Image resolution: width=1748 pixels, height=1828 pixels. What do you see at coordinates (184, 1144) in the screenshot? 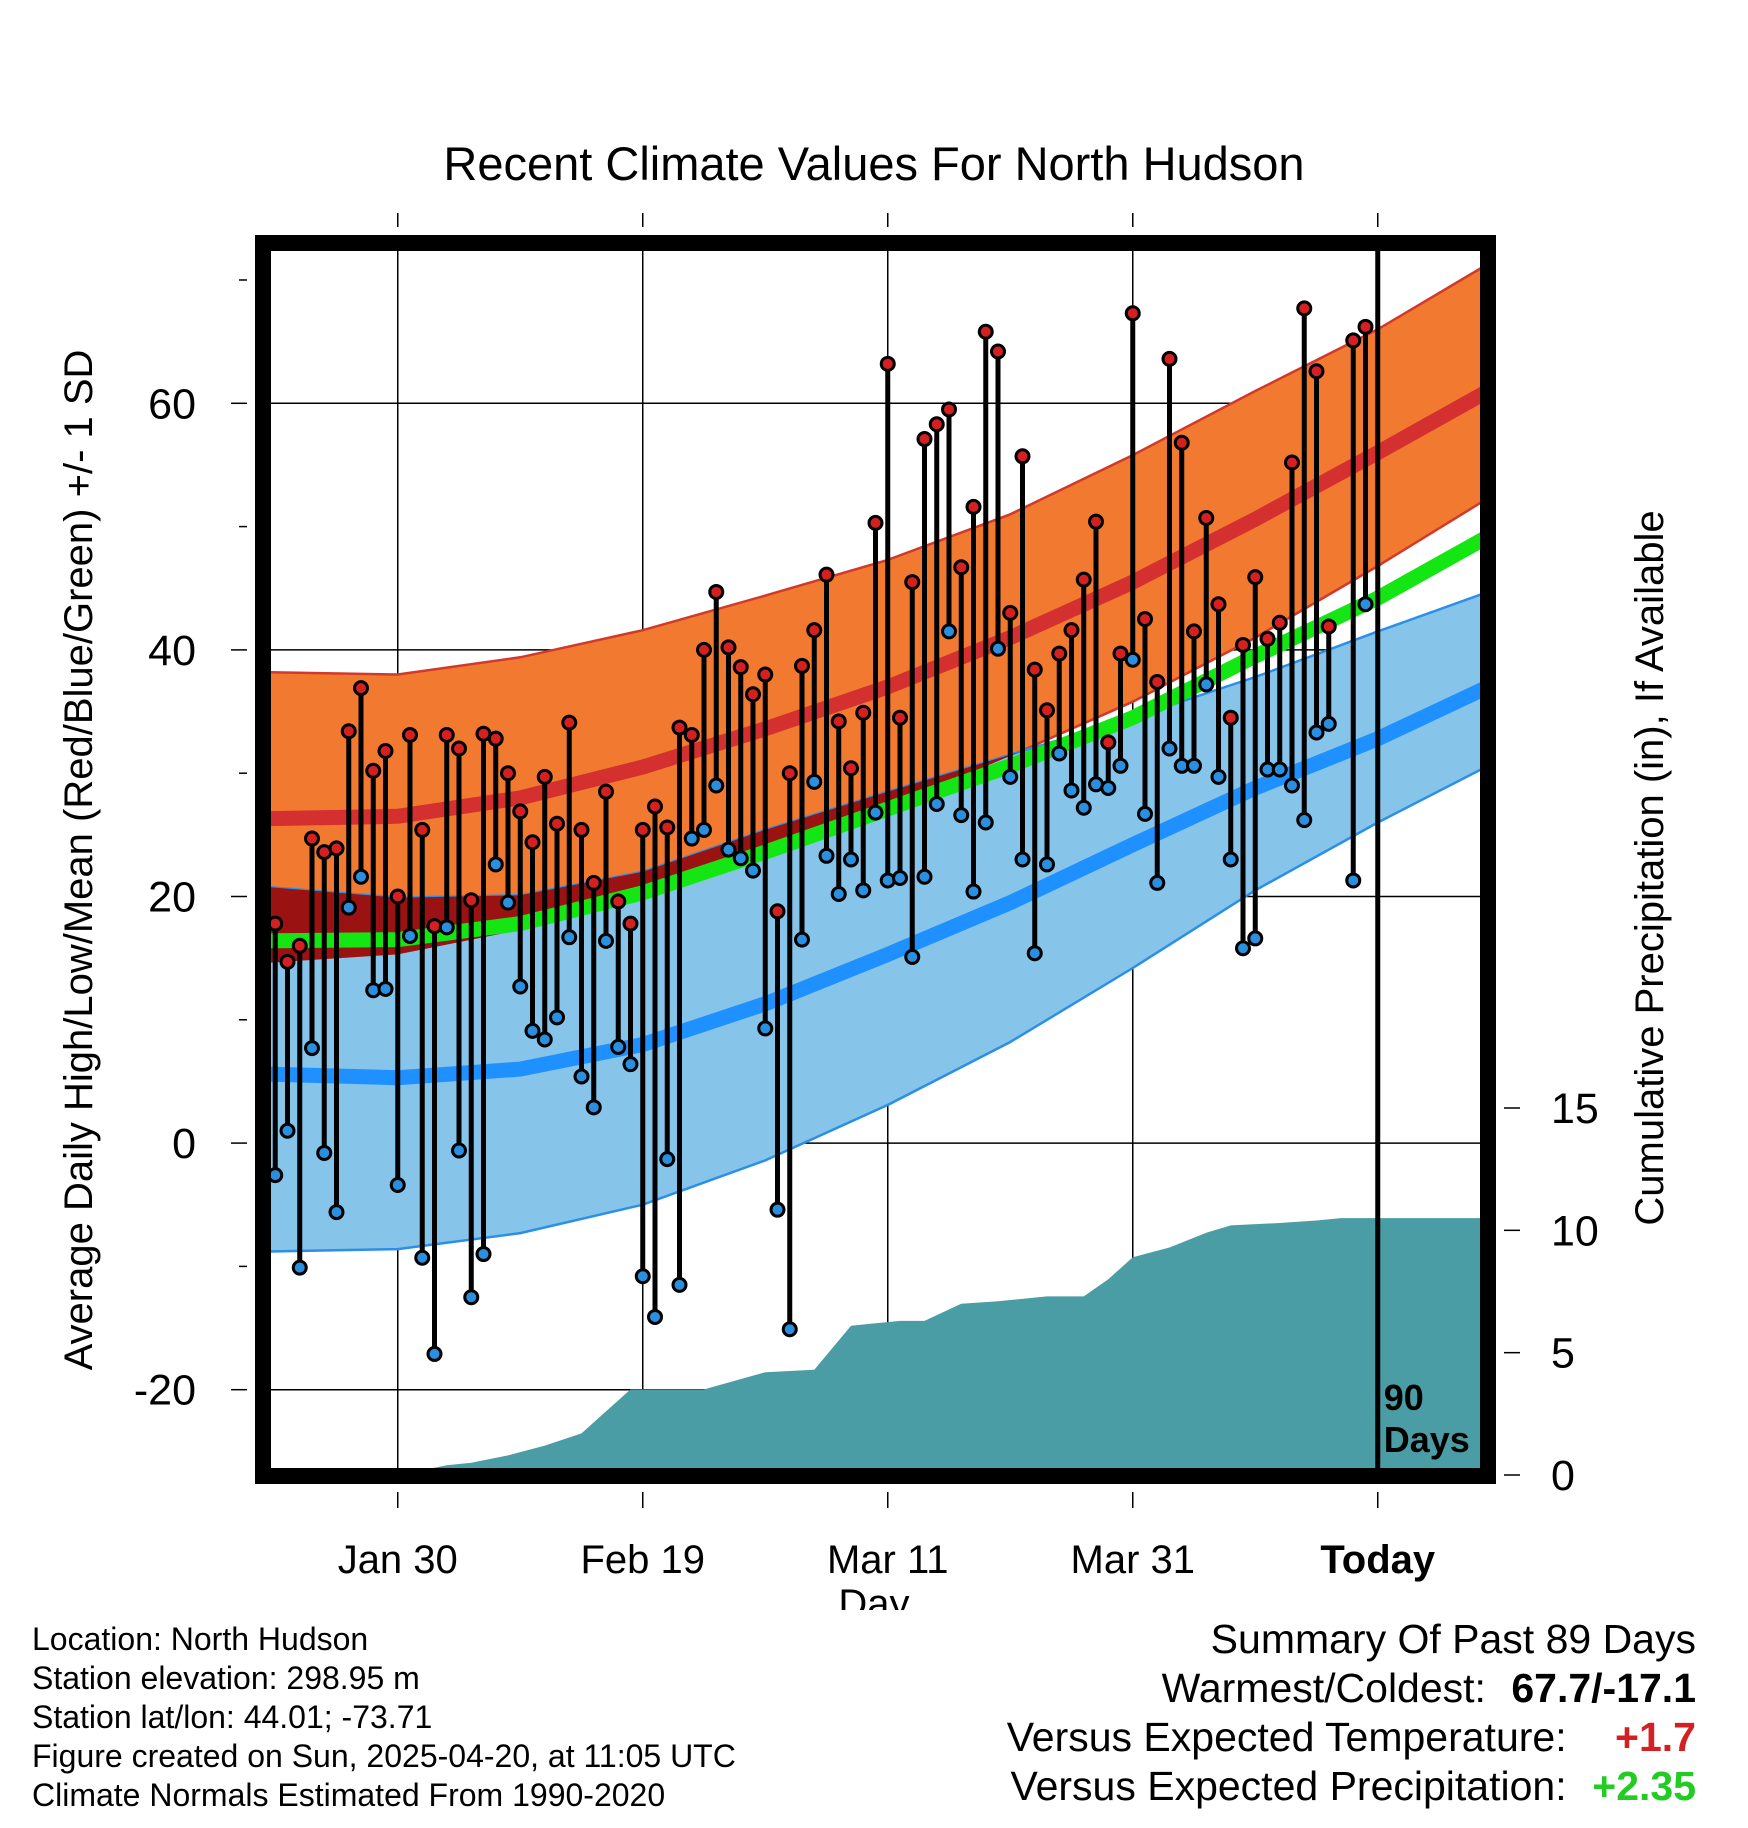
I see `y-tick-label: 0` at bounding box center [184, 1144].